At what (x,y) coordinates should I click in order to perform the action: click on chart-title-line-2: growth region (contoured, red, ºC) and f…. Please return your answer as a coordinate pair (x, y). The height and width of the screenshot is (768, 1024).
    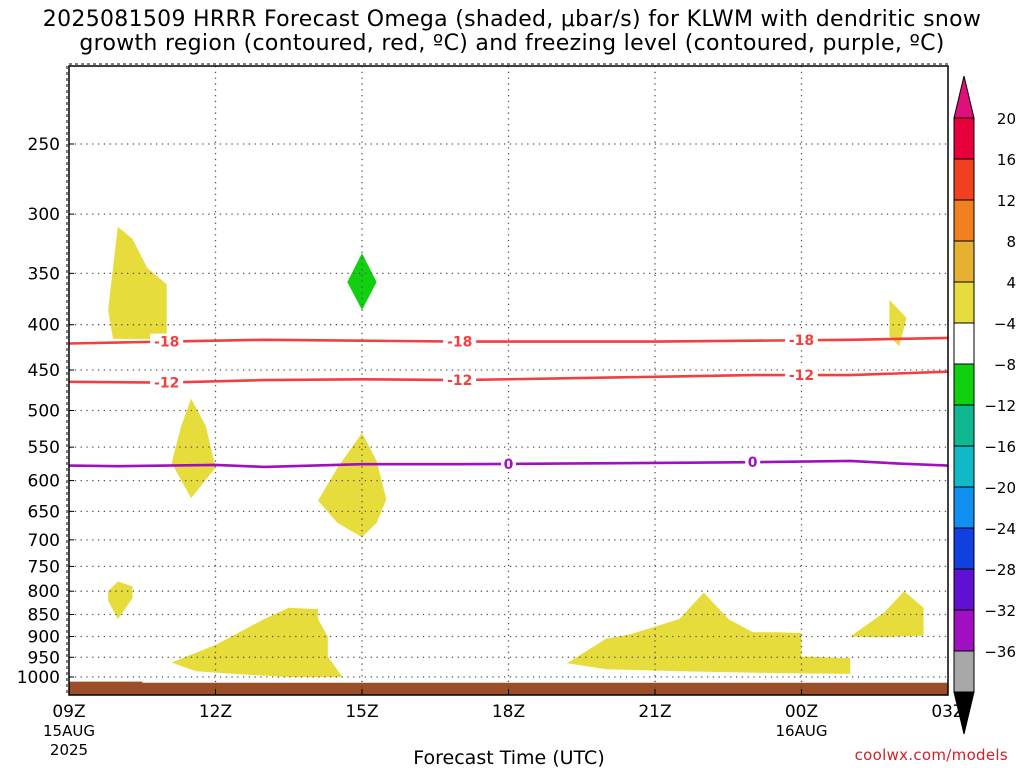
    Looking at the image, I should click on (512, 43).